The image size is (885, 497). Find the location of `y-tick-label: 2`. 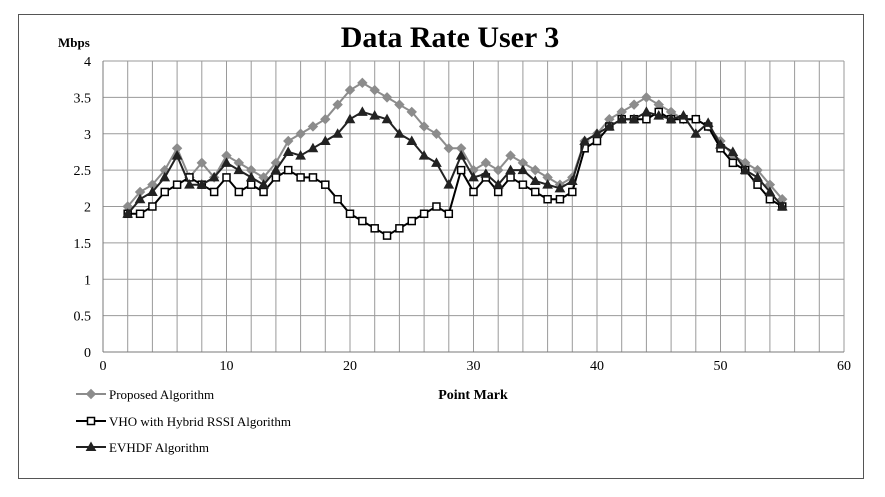

y-tick-label: 2 is located at coordinates (87, 208).